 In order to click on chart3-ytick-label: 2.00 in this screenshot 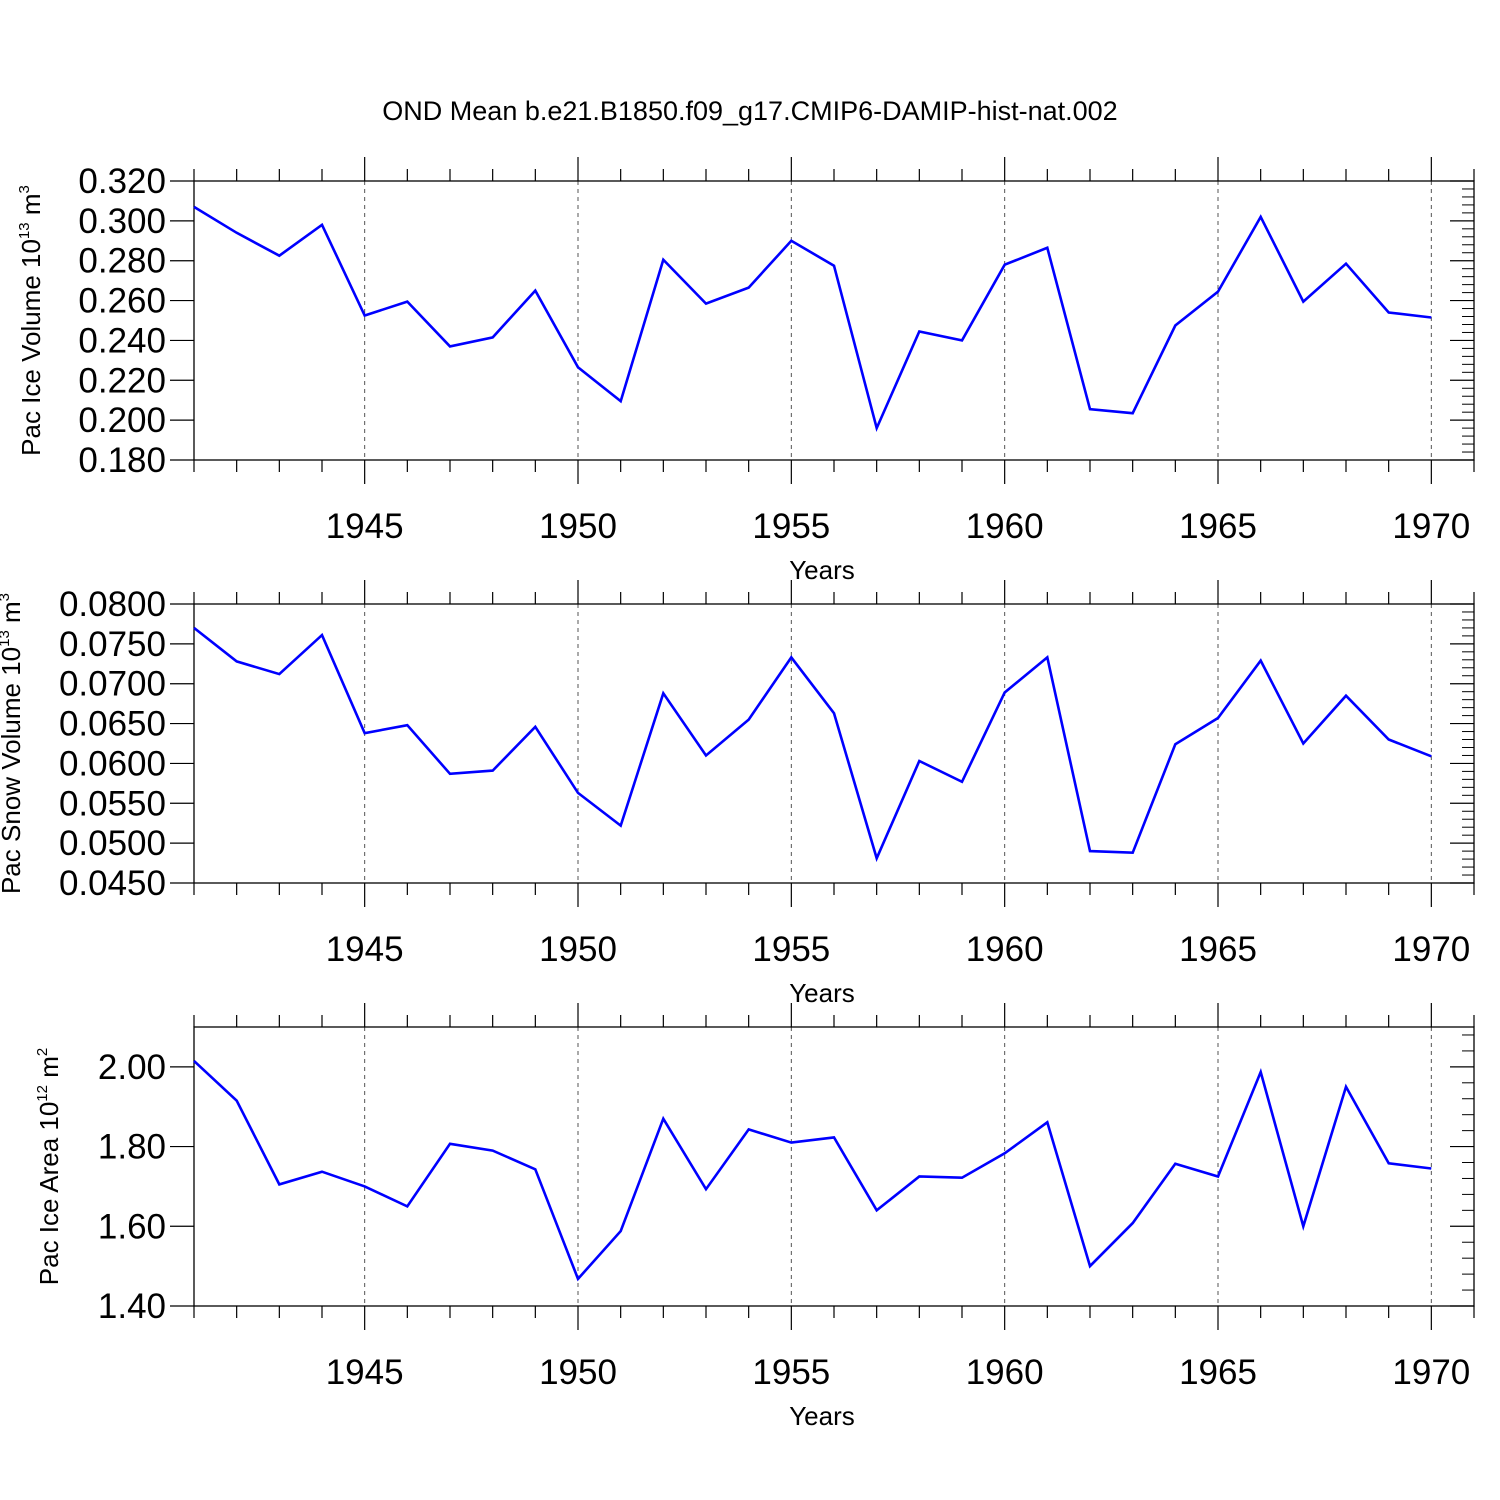, I will do `click(132, 1067)`.